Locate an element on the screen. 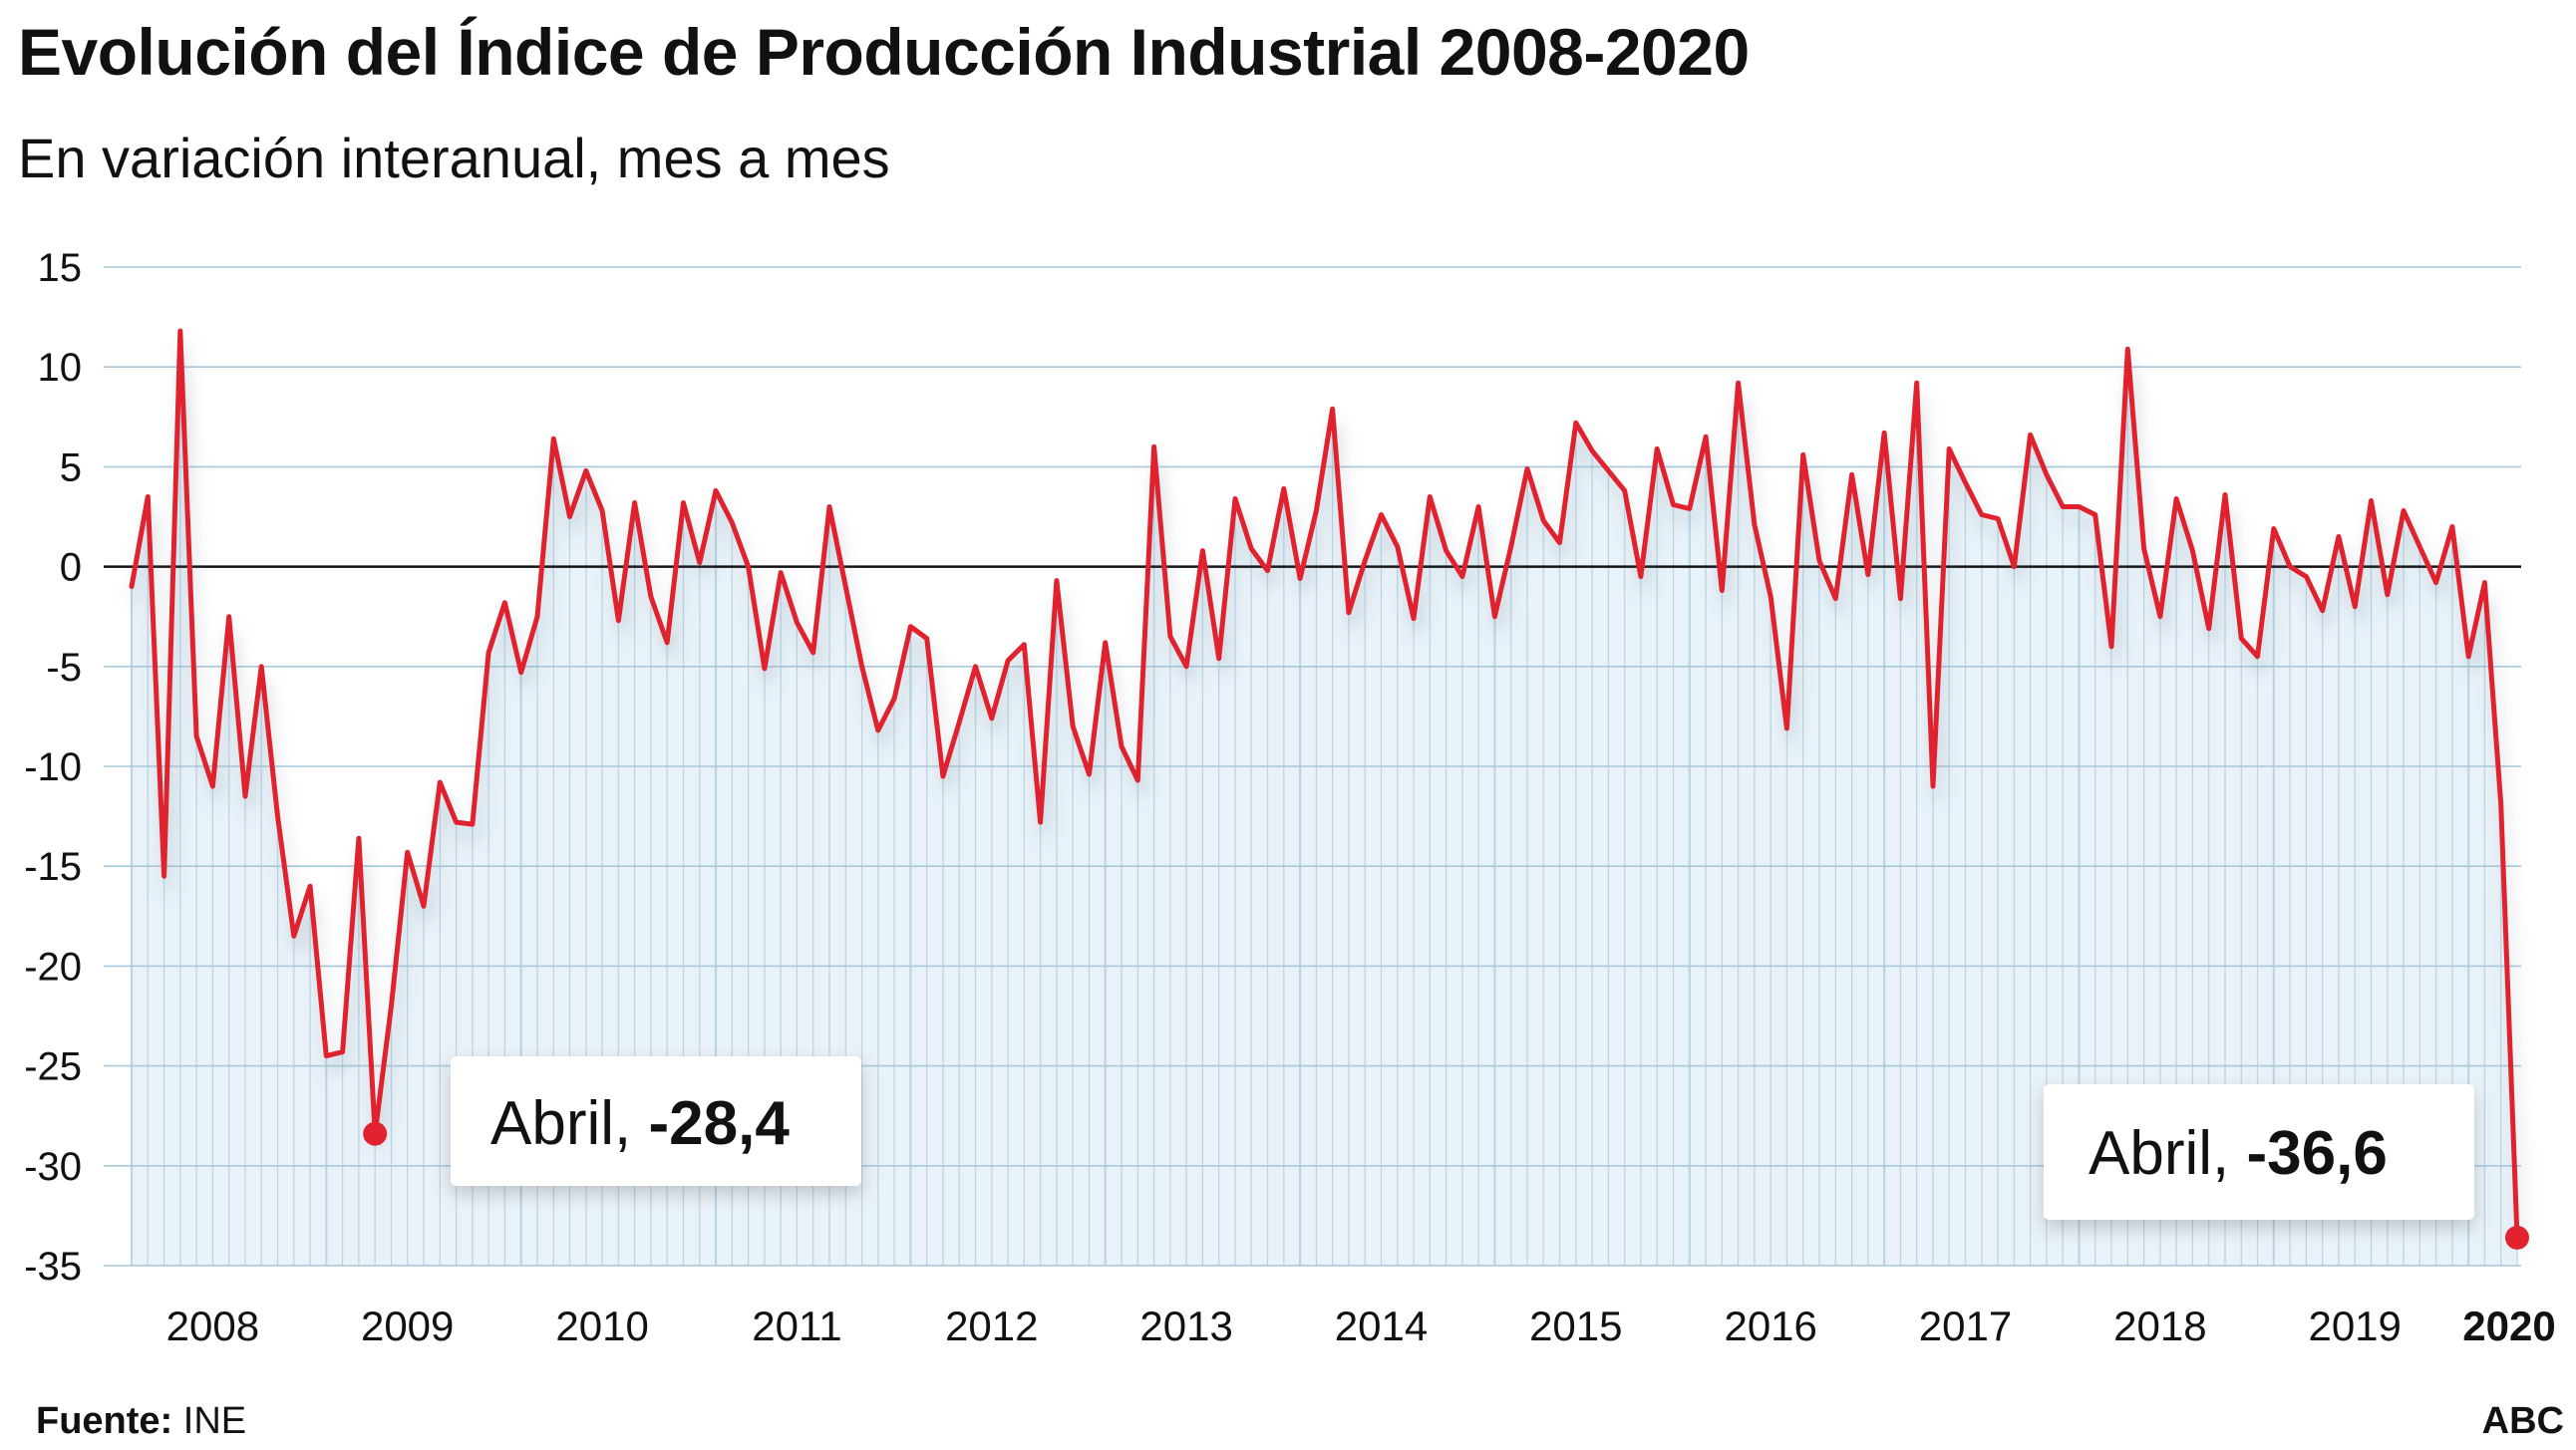 This screenshot has width=2576, height=1450. highlight-point is located at coordinates (2517, 1237).